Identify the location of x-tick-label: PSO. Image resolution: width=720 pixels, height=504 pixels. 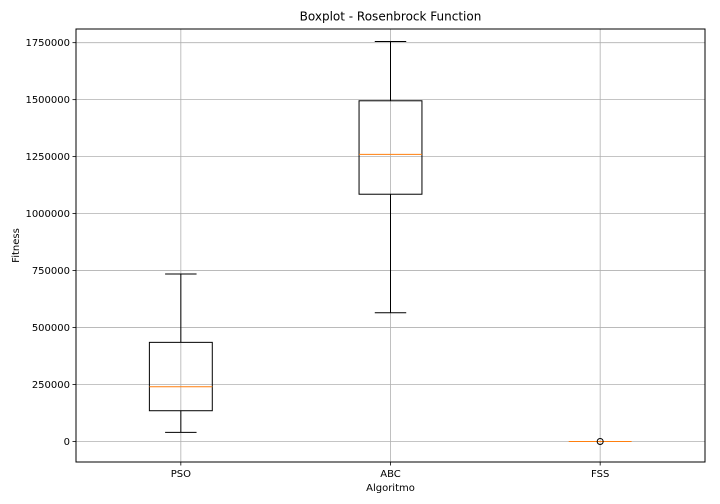
(181, 474).